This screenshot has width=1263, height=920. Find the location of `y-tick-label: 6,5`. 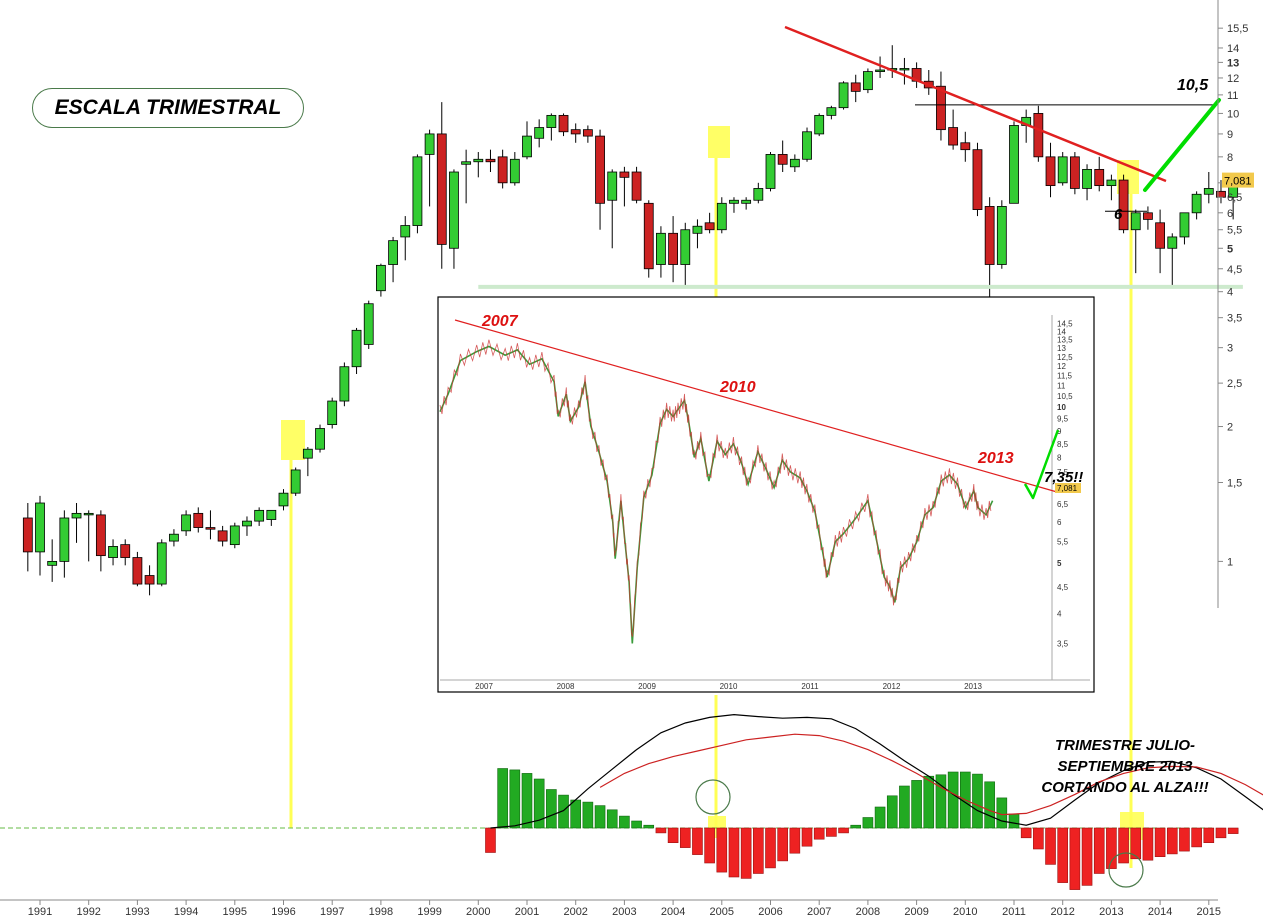

y-tick-label: 6,5 is located at coordinates (1234, 198).